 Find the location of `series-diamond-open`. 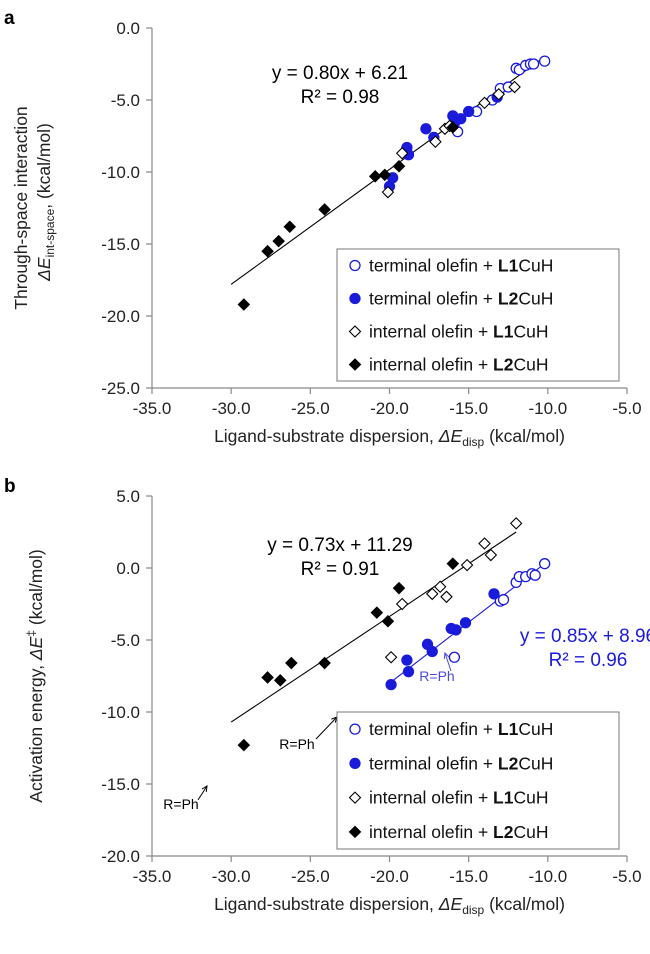

series-diamond-open is located at coordinates (451, 139).